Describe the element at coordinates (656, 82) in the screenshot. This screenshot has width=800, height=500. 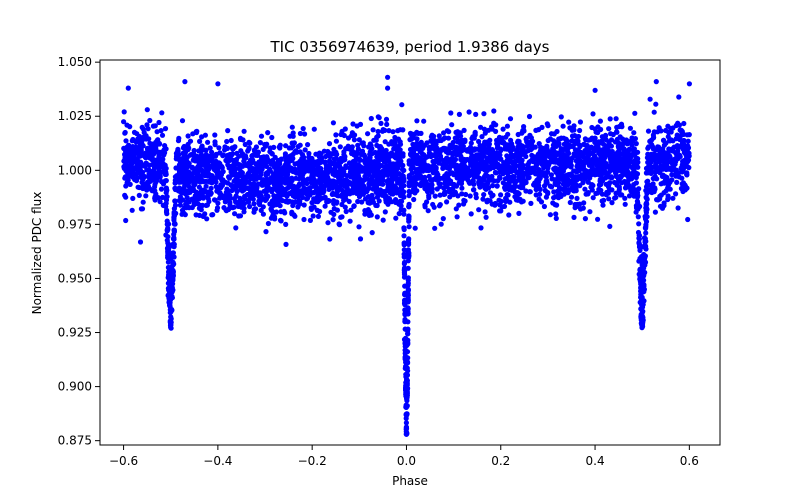
I see `outlier-point` at that location.